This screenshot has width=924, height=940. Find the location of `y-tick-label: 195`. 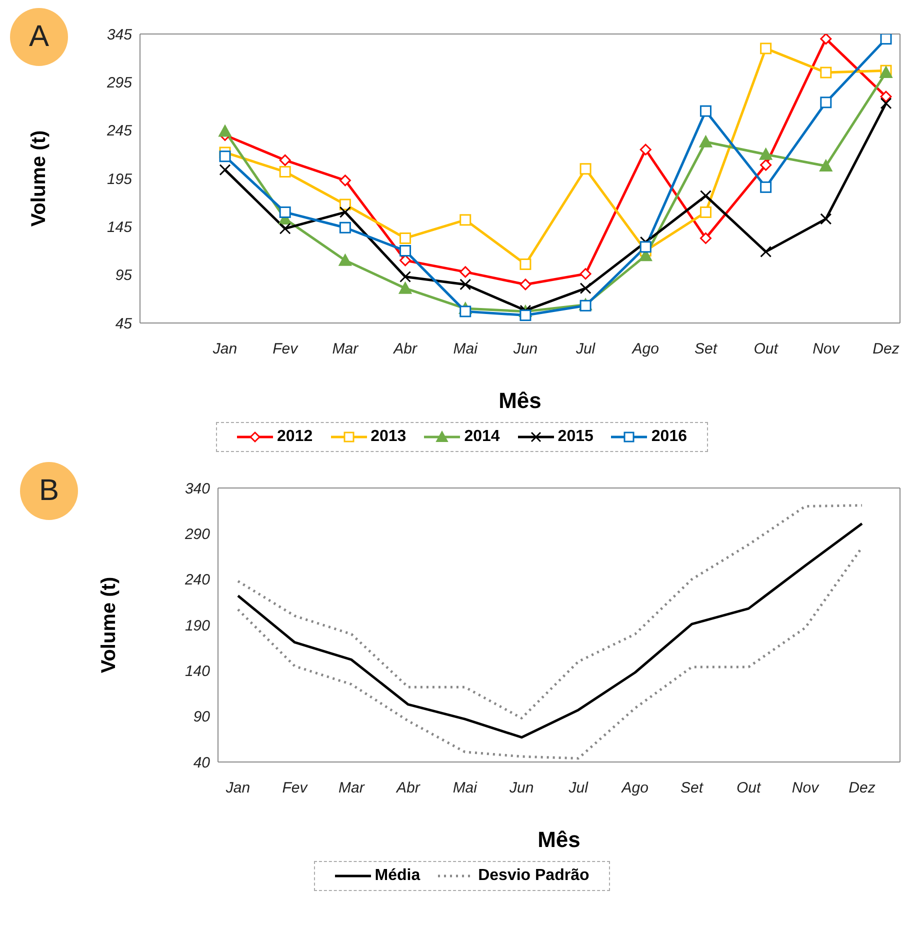

y-tick-label: 195 is located at coordinates (119, 179).